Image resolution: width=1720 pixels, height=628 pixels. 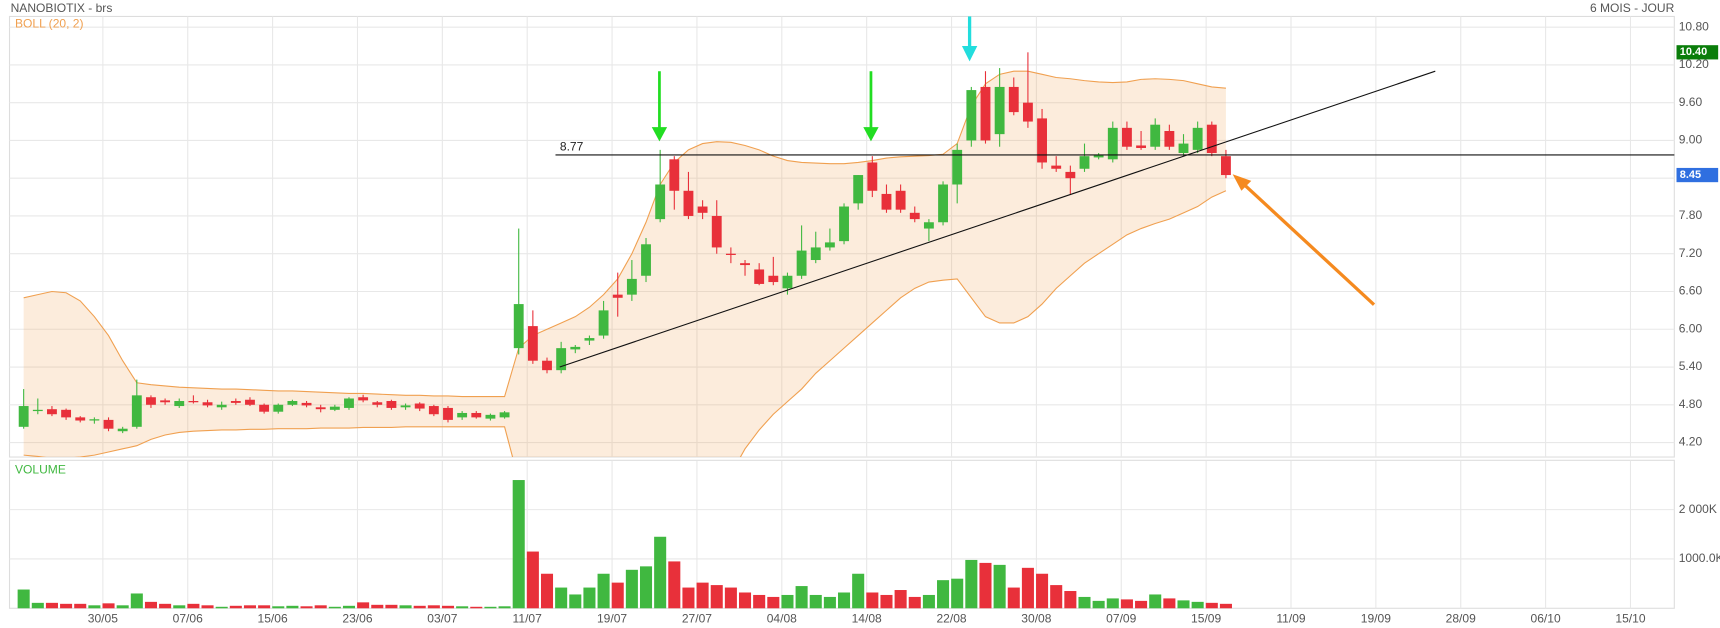 What do you see at coordinates (1691, 404) in the screenshot?
I see `y-tick-label: 4.80` at bounding box center [1691, 404].